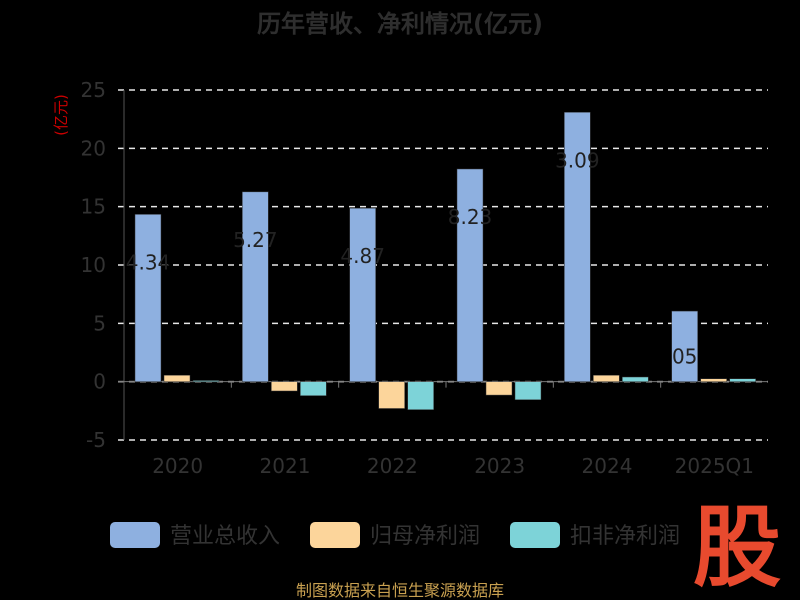  I want to click on y-tick-label: -5, so click(96, 440).